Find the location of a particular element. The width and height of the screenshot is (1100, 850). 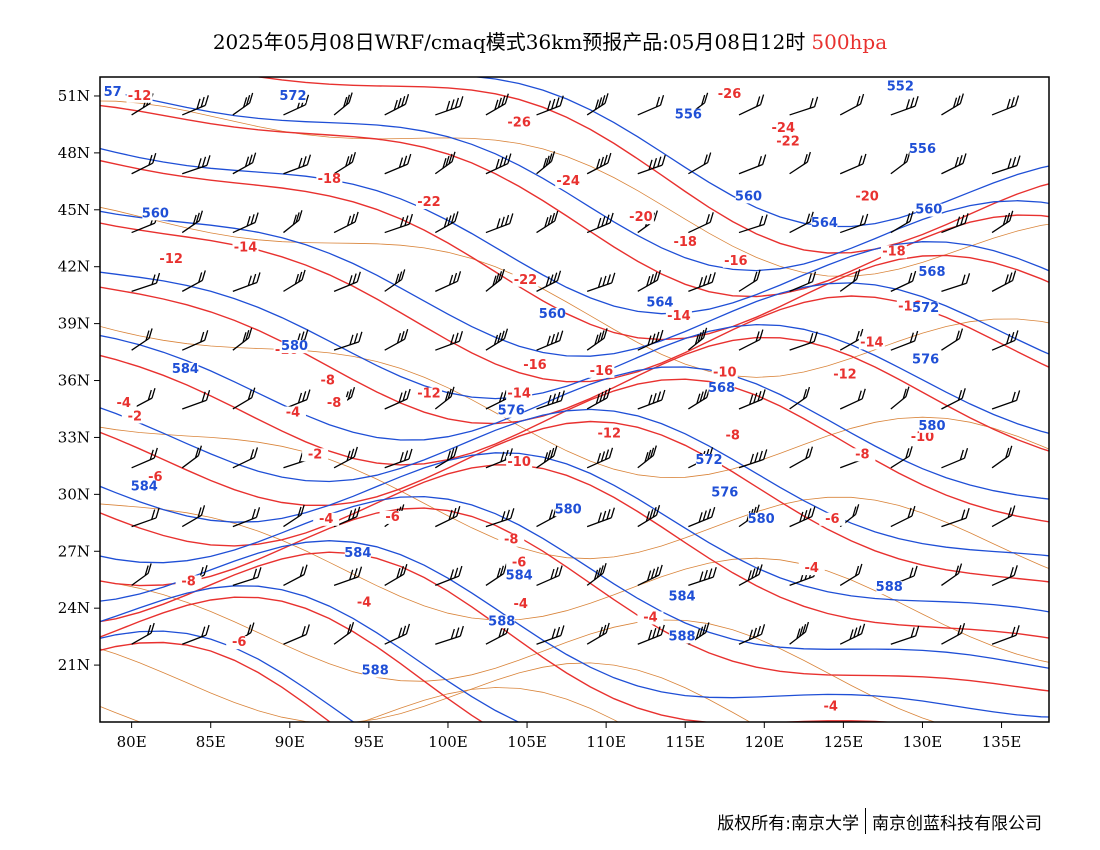

height-label: 560 is located at coordinates (155, 213).